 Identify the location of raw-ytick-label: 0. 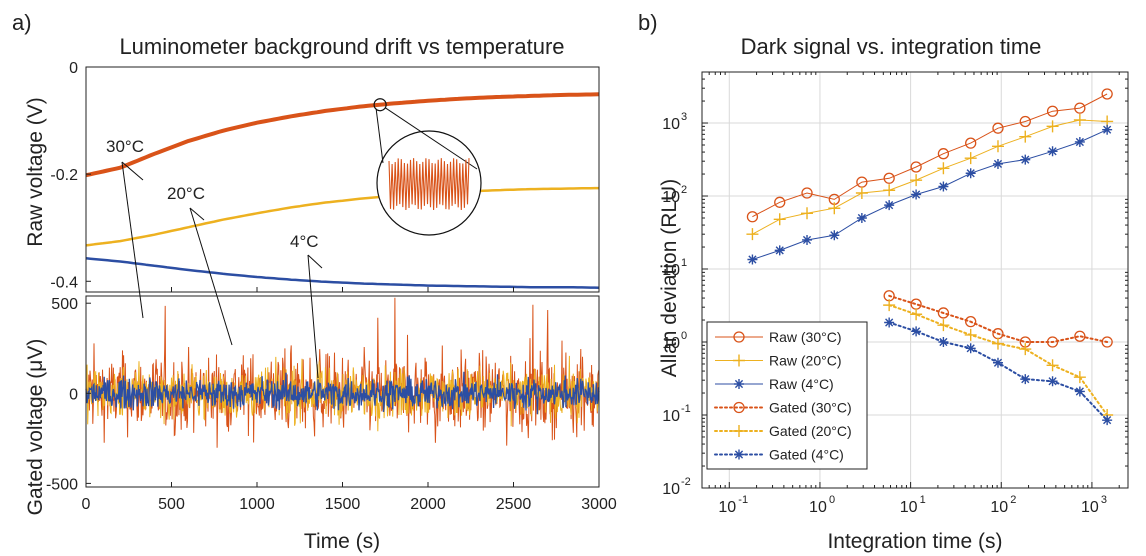
(73, 68).